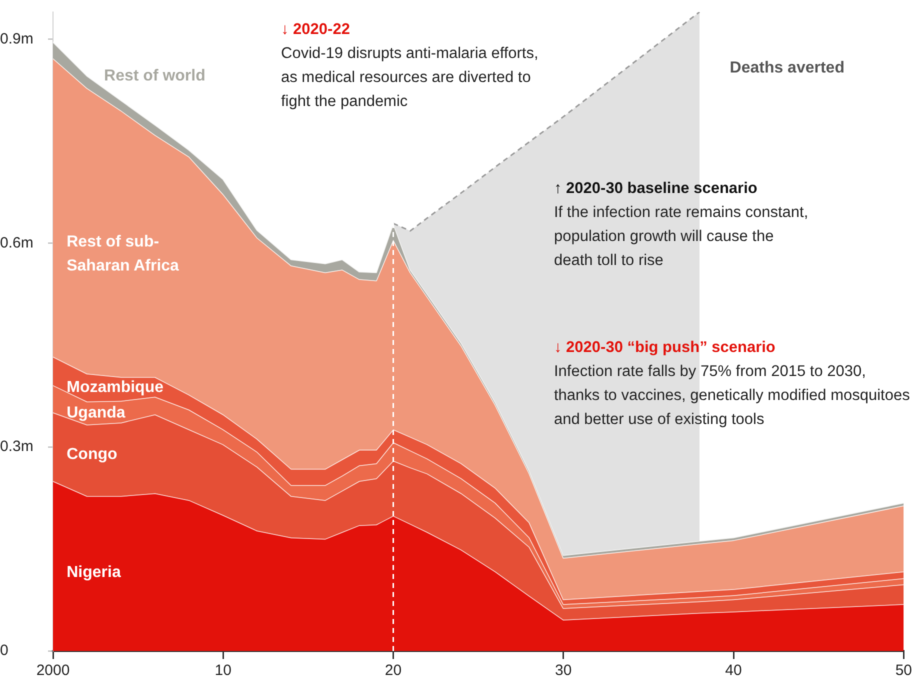  I want to click on series-label: Deaths averted, so click(787, 68).